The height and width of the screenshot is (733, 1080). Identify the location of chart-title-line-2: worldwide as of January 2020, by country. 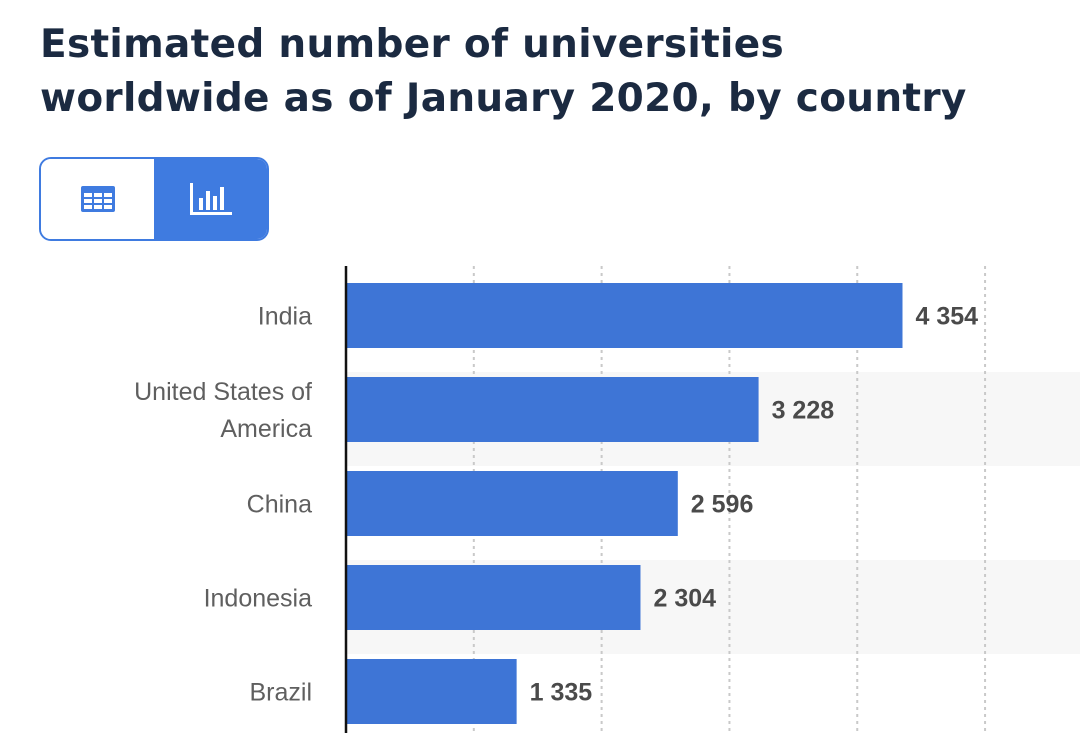
(503, 98).